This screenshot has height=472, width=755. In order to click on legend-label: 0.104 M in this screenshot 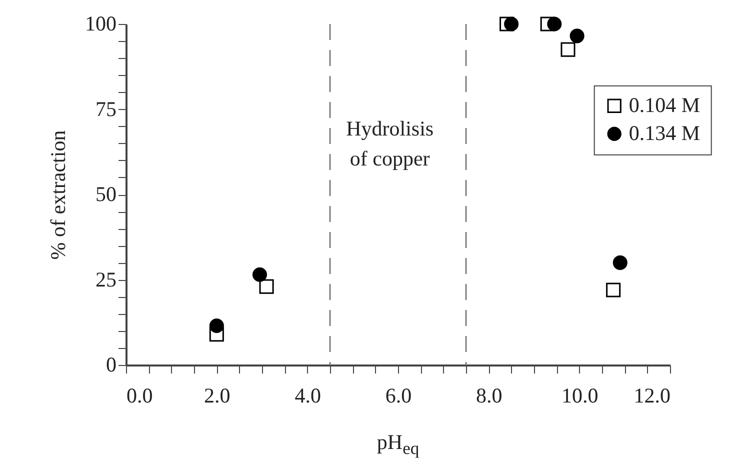, I will do `click(664, 104)`.